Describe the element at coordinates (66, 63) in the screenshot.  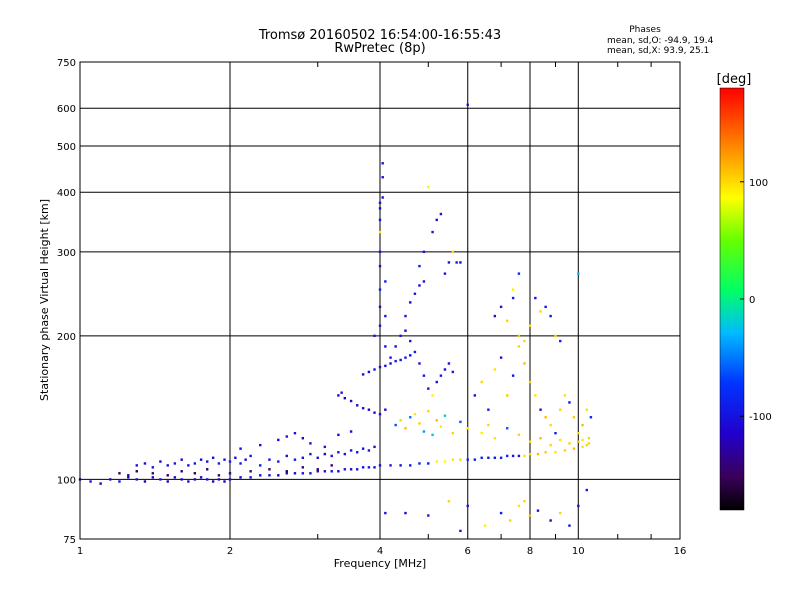
I see `y-tick-label: 750` at that location.